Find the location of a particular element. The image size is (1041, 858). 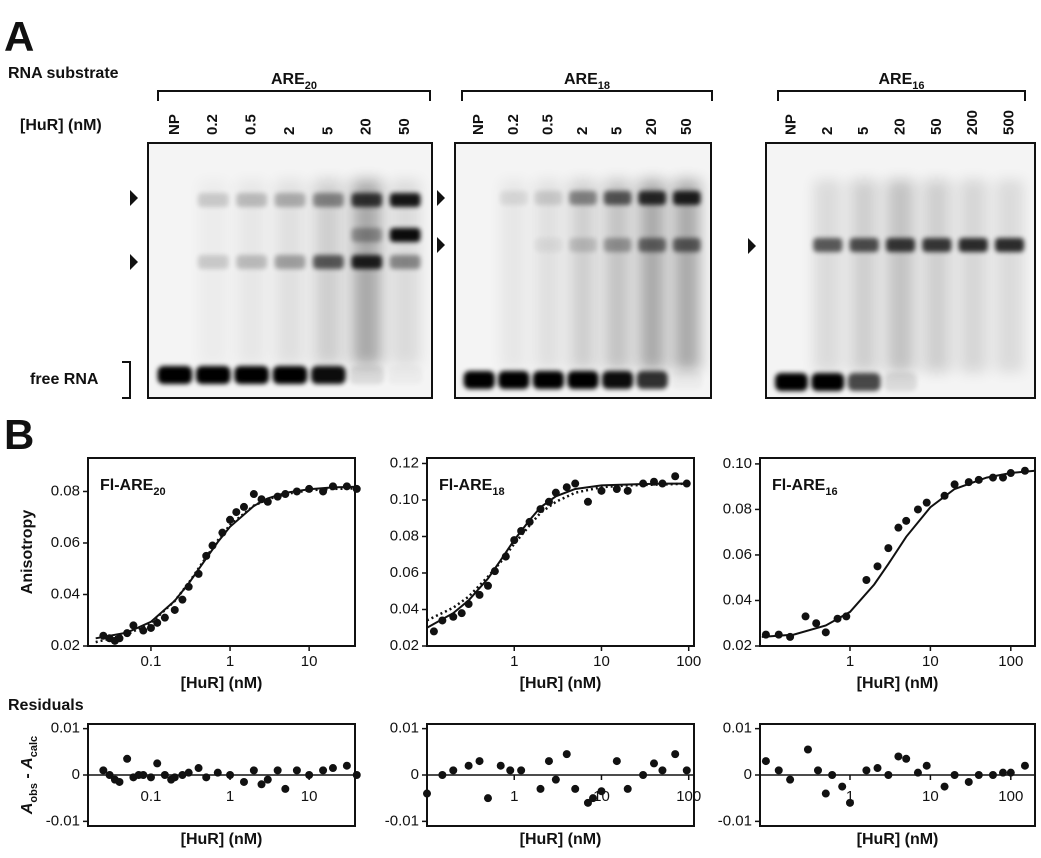

fit-curve is located at coordinates (557, 552).